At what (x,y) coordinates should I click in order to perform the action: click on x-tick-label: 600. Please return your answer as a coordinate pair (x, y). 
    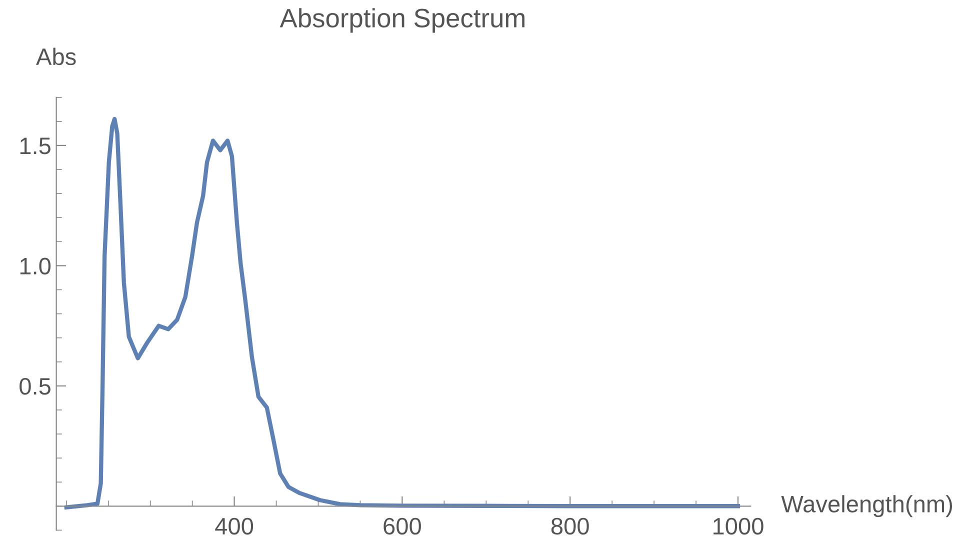
    Looking at the image, I should click on (402, 526).